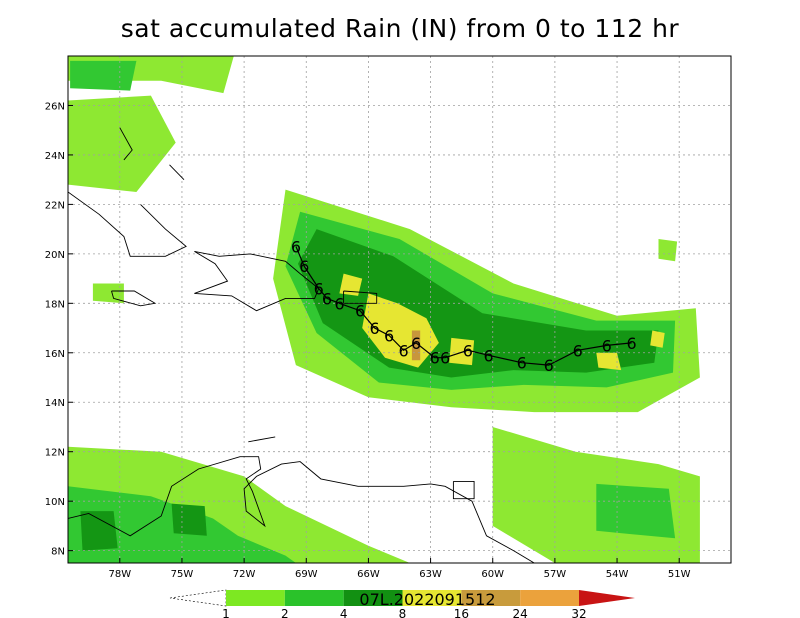 Image resolution: width=800 pixels, height=618 pixels. What do you see at coordinates (244, 574) in the screenshot?
I see `lon-tick-label: 72W` at bounding box center [244, 574].